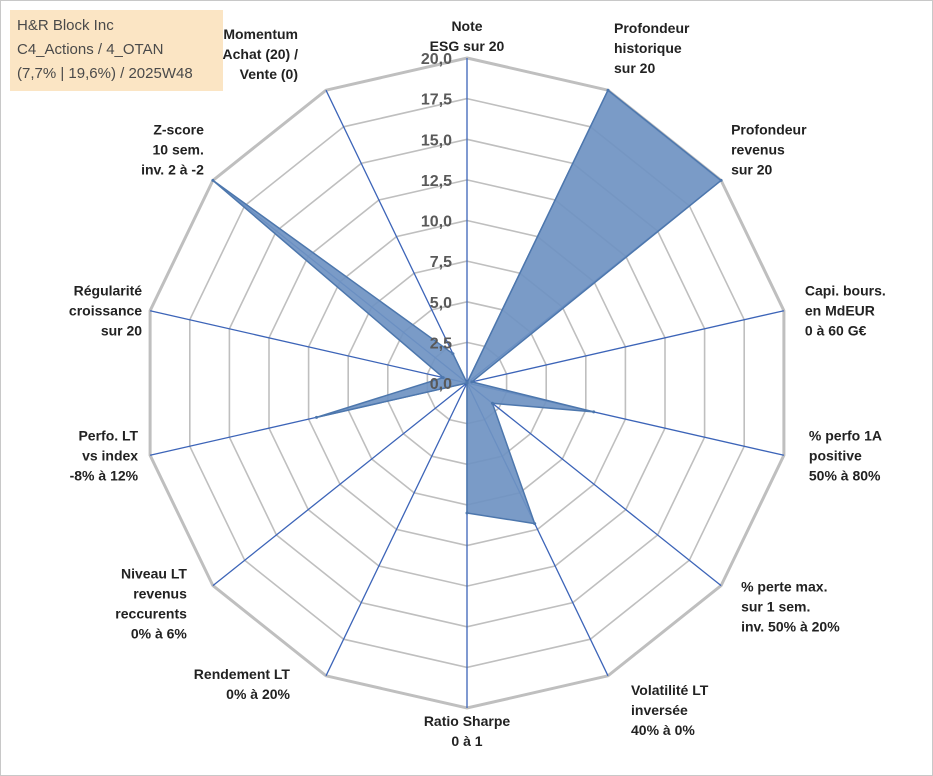 This screenshot has width=933, height=776. Describe the element at coordinates (845, 311) in the screenshot. I see `axis-label: Capi. bours. en MdEUR 0 à 60 G€` at that location.